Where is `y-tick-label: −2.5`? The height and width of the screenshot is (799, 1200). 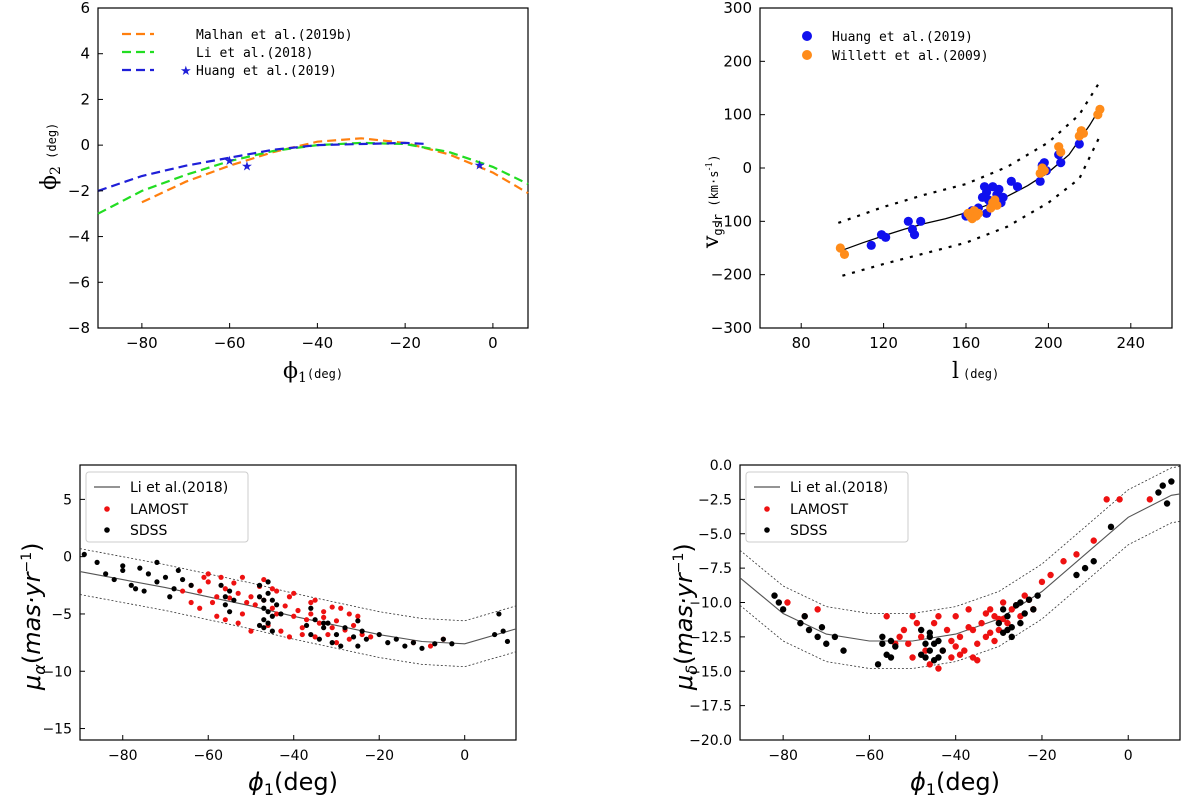 y-tick-label: −2.5 is located at coordinates (715, 500).